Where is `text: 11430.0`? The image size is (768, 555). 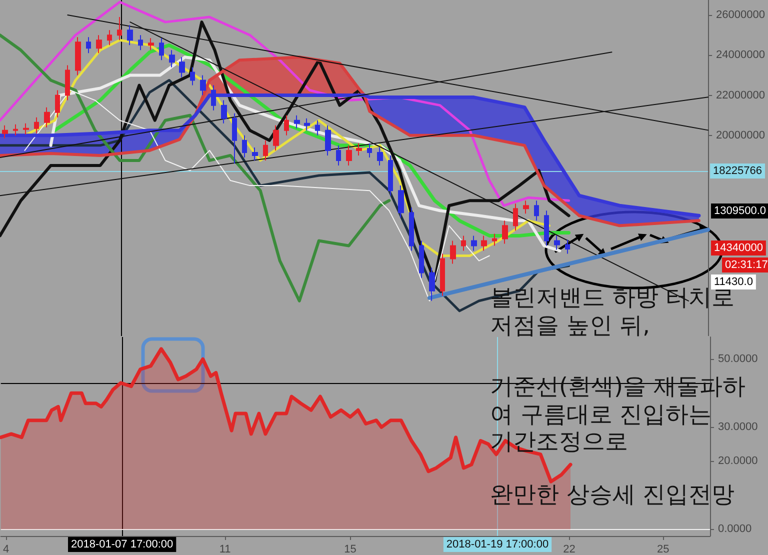 text: 11430.0 is located at coordinates (733, 282).